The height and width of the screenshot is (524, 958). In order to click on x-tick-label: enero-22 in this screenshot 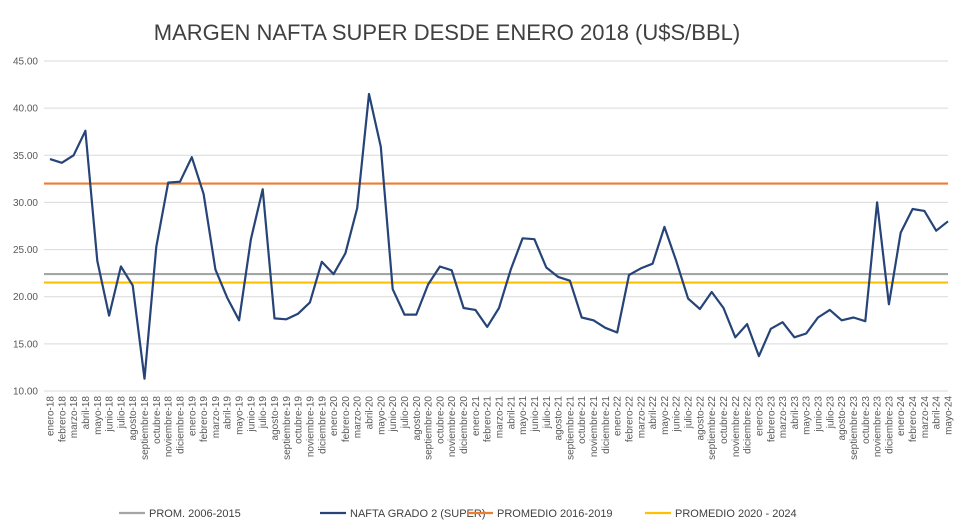, I will do `click(618, 416)`.